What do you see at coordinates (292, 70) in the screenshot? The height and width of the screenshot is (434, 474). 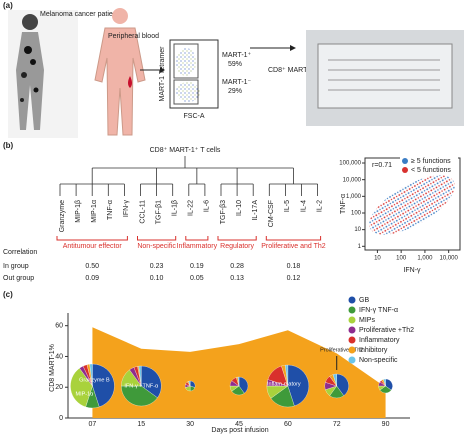 I see `sorted-label: CD8⁺ MART-1⁺` at bounding box center [292, 70].